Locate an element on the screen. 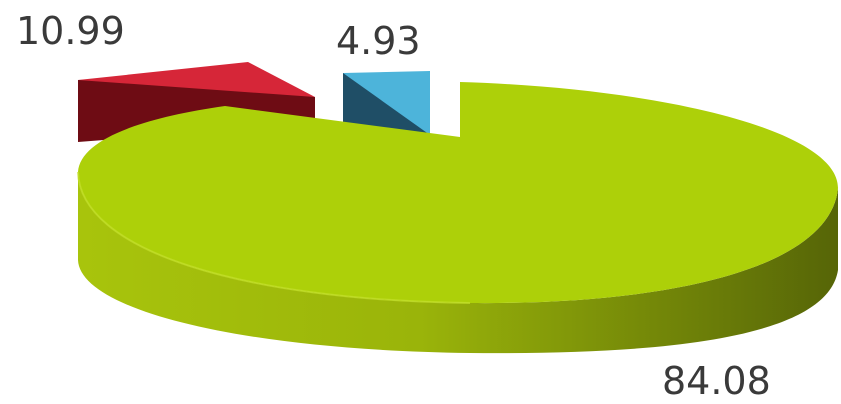 Image resolution: width=841 pixels, height=404 pixels. slice-blue is located at coordinates (386, 103).